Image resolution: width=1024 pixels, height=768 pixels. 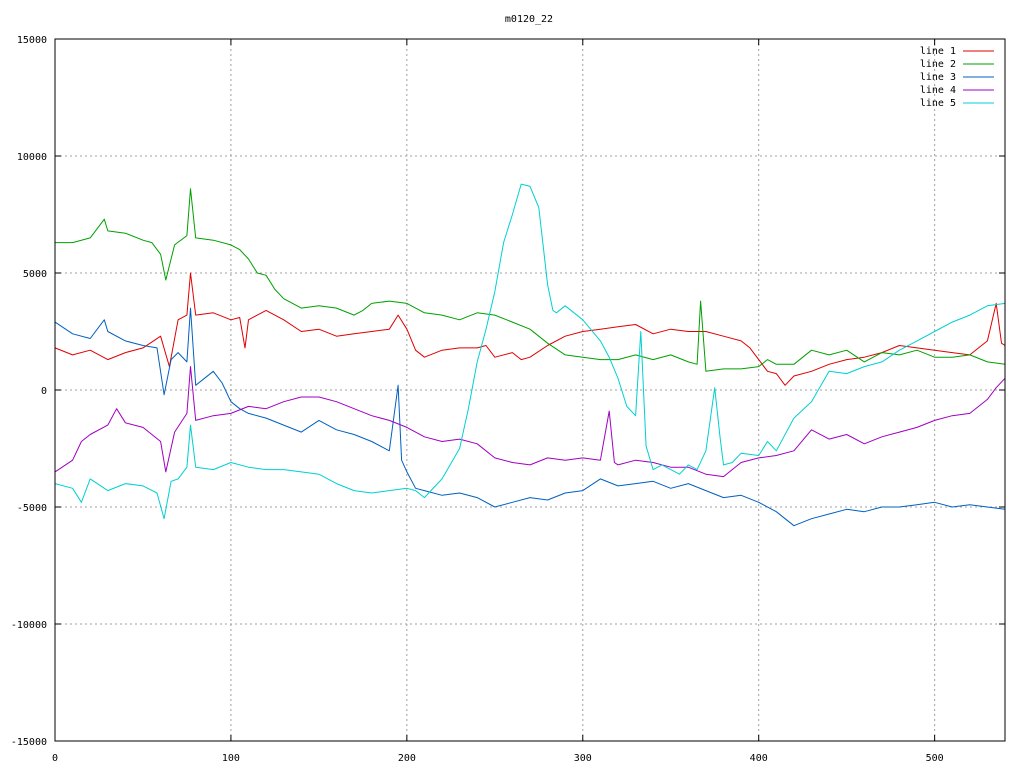 What do you see at coordinates (938, 64) in the screenshot?
I see `legend-label-2: line 2` at bounding box center [938, 64].